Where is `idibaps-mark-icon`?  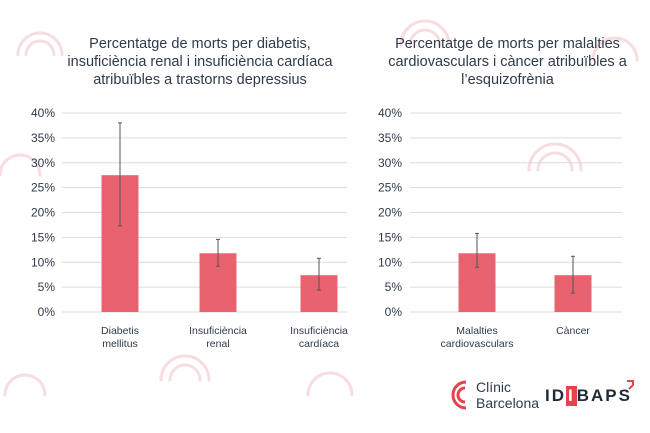
idibaps-mark-icon is located at coordinates (630, 385).